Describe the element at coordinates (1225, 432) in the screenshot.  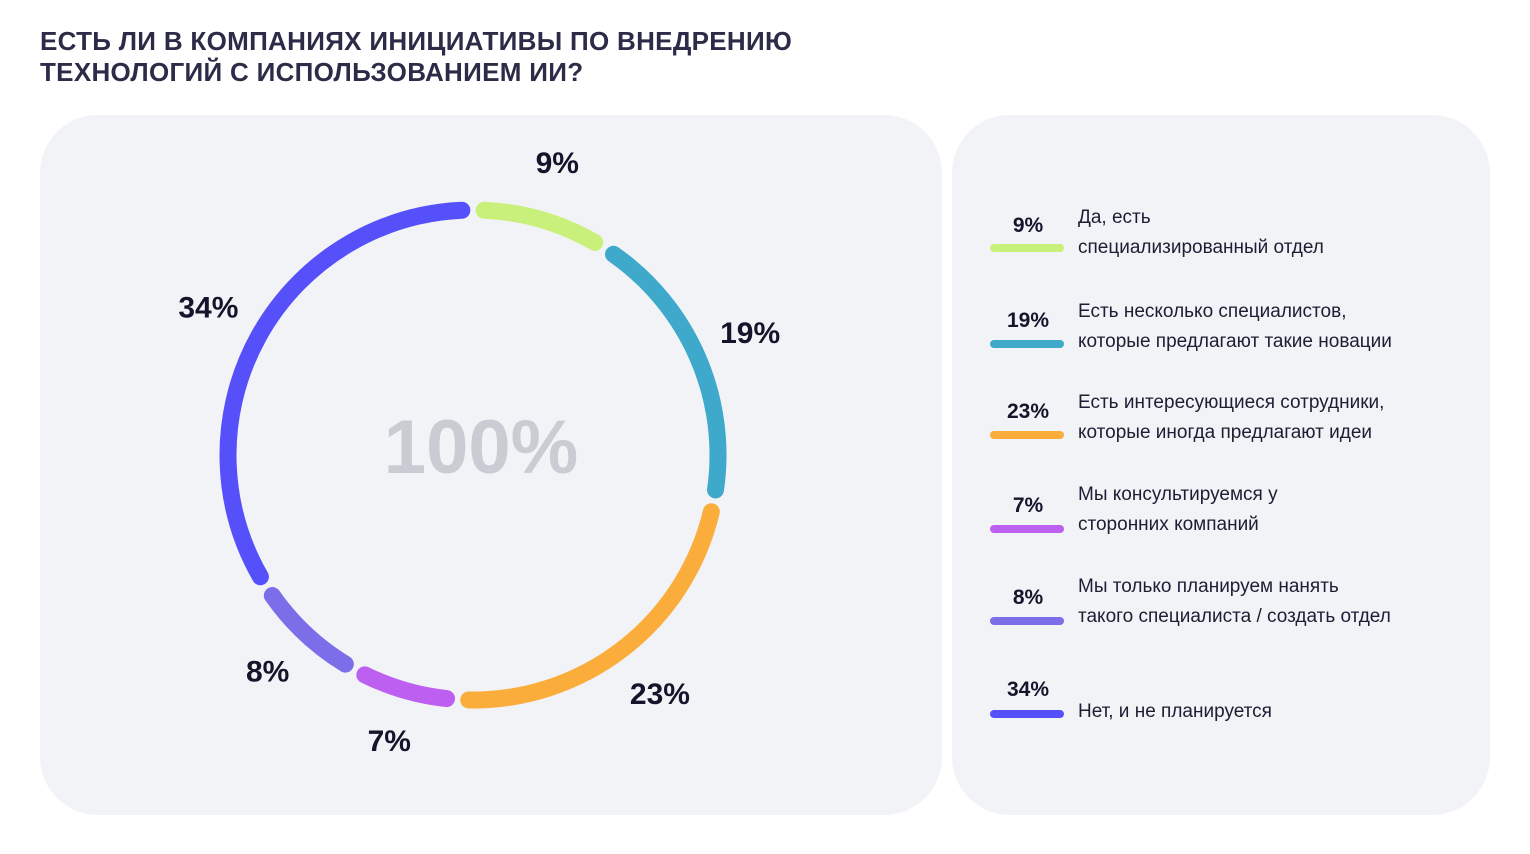
I see `legend-label-line-2: которые иногда предлагают идеи` at that location.